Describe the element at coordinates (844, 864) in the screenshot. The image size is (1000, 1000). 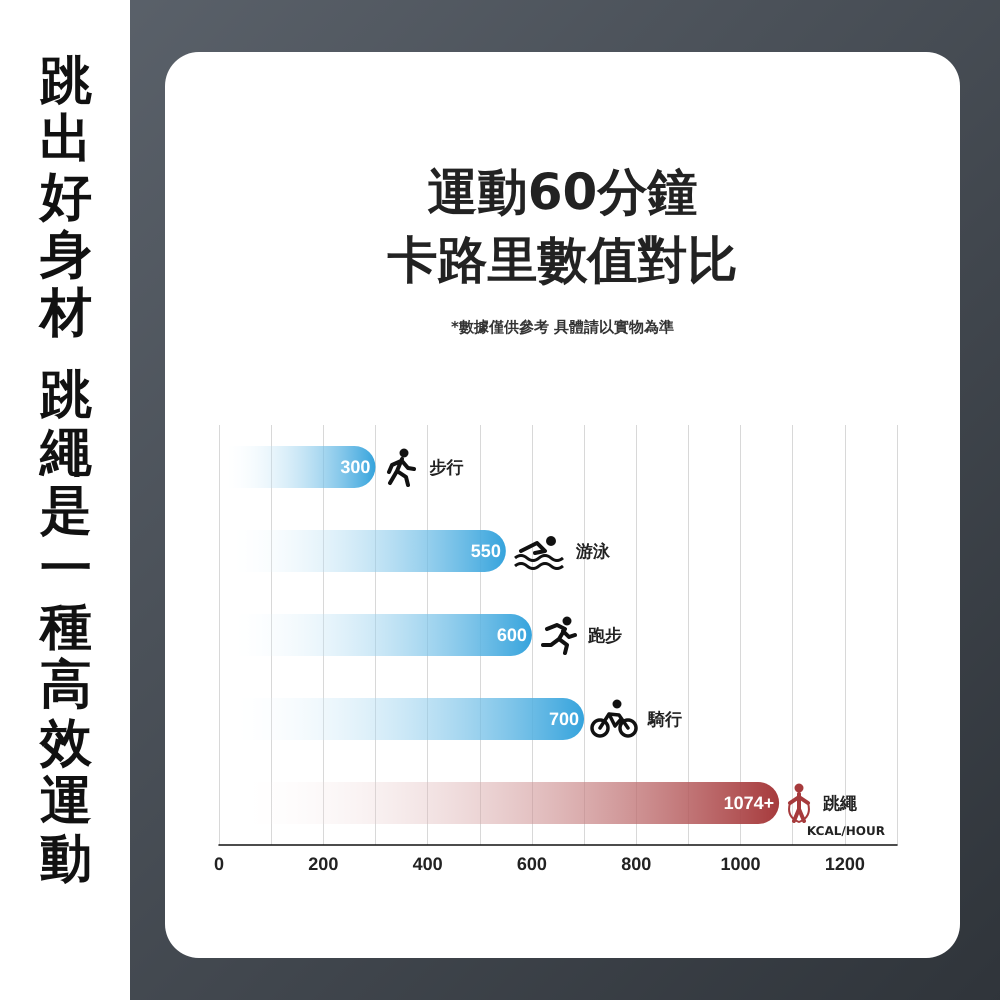
I see `x-tick-label: 1200` at that location.